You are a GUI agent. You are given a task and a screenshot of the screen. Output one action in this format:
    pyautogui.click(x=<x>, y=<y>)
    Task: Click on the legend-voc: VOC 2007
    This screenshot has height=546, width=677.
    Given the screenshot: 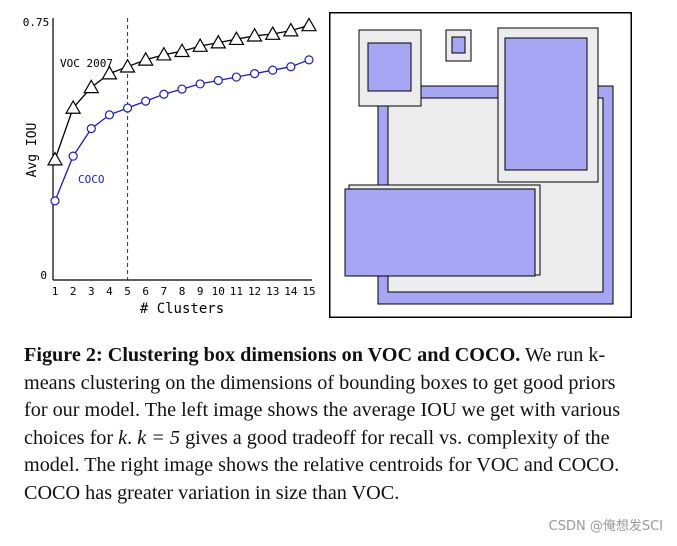 What is the action you would take?
    pyautogui.click(x=86, y=63)
    